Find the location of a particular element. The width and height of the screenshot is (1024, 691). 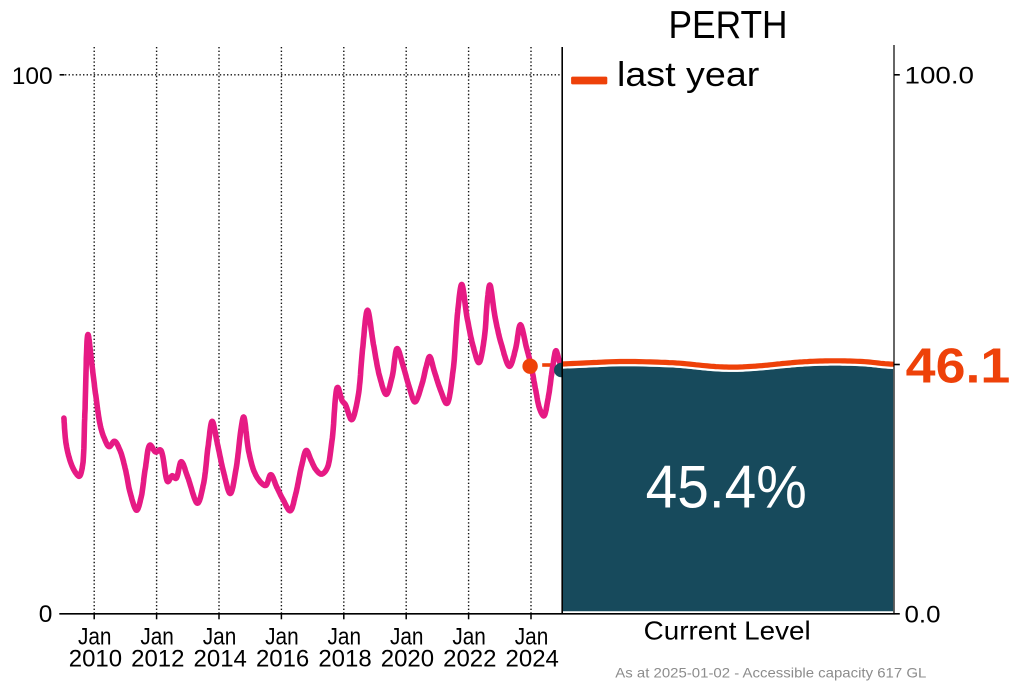

svg-text: Current Level is located at coordinates (727, 630).